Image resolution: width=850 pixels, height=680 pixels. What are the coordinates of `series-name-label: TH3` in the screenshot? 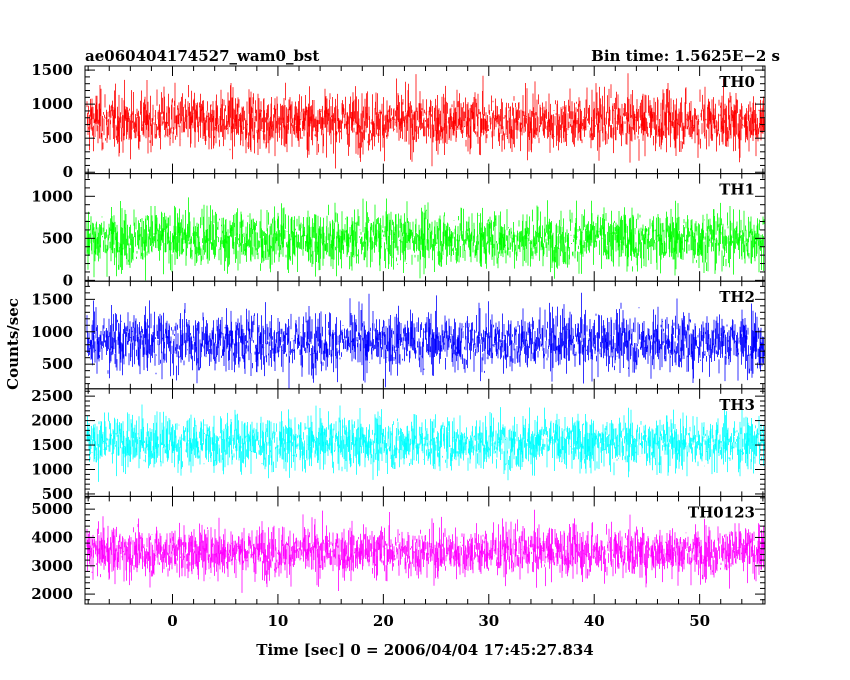 It's located at (737, 405).